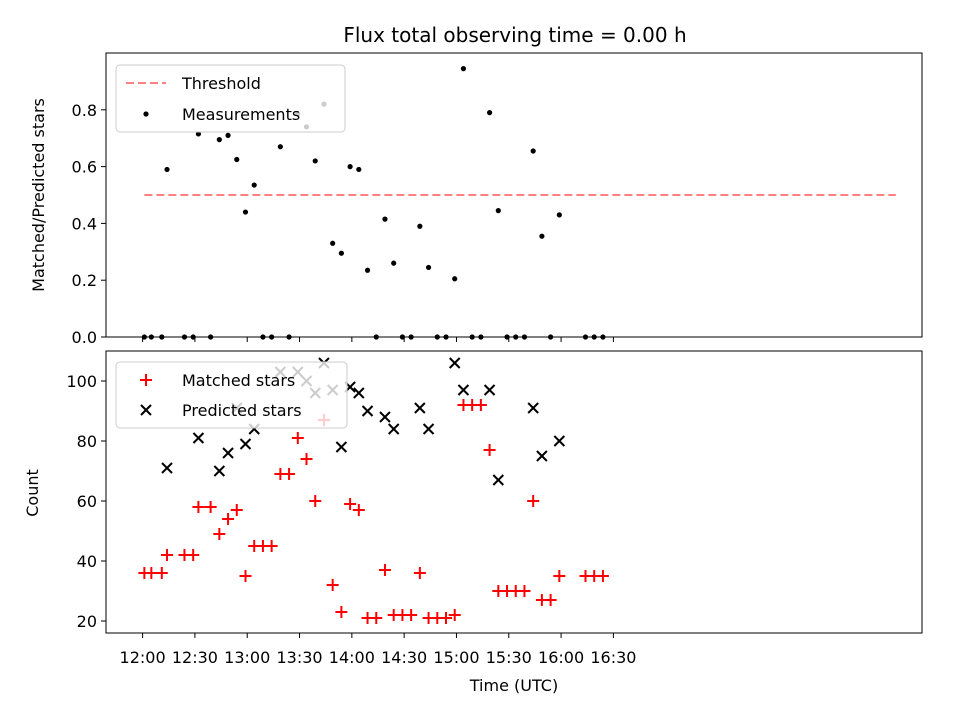 The height and width of the screenshot is (725, 960). Describe the element at coordinates (241, 114) in the screenshot. I see `legend-measurements-label: Measurements` at that location.